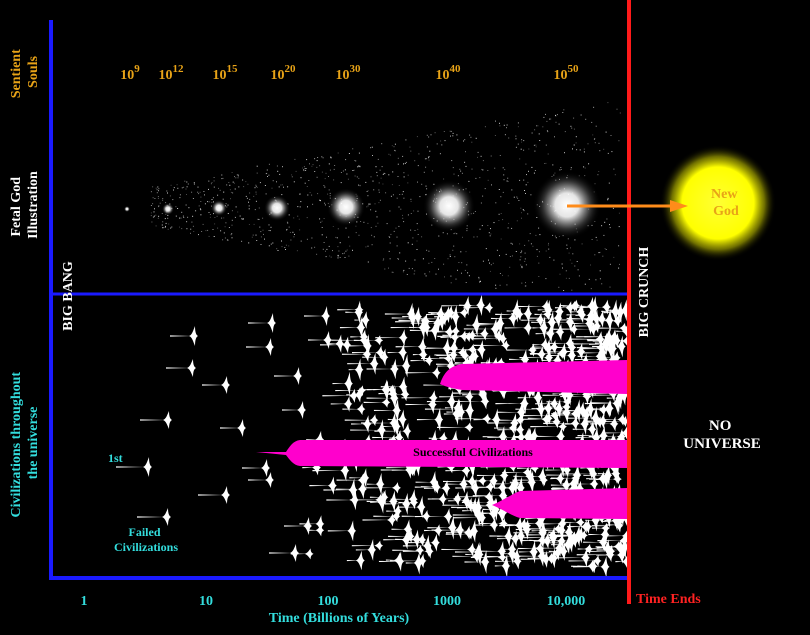 Image resolution: width=810 pixels, height=635 pixels. I want to click on soul-count: 1015, so click(226, 73).